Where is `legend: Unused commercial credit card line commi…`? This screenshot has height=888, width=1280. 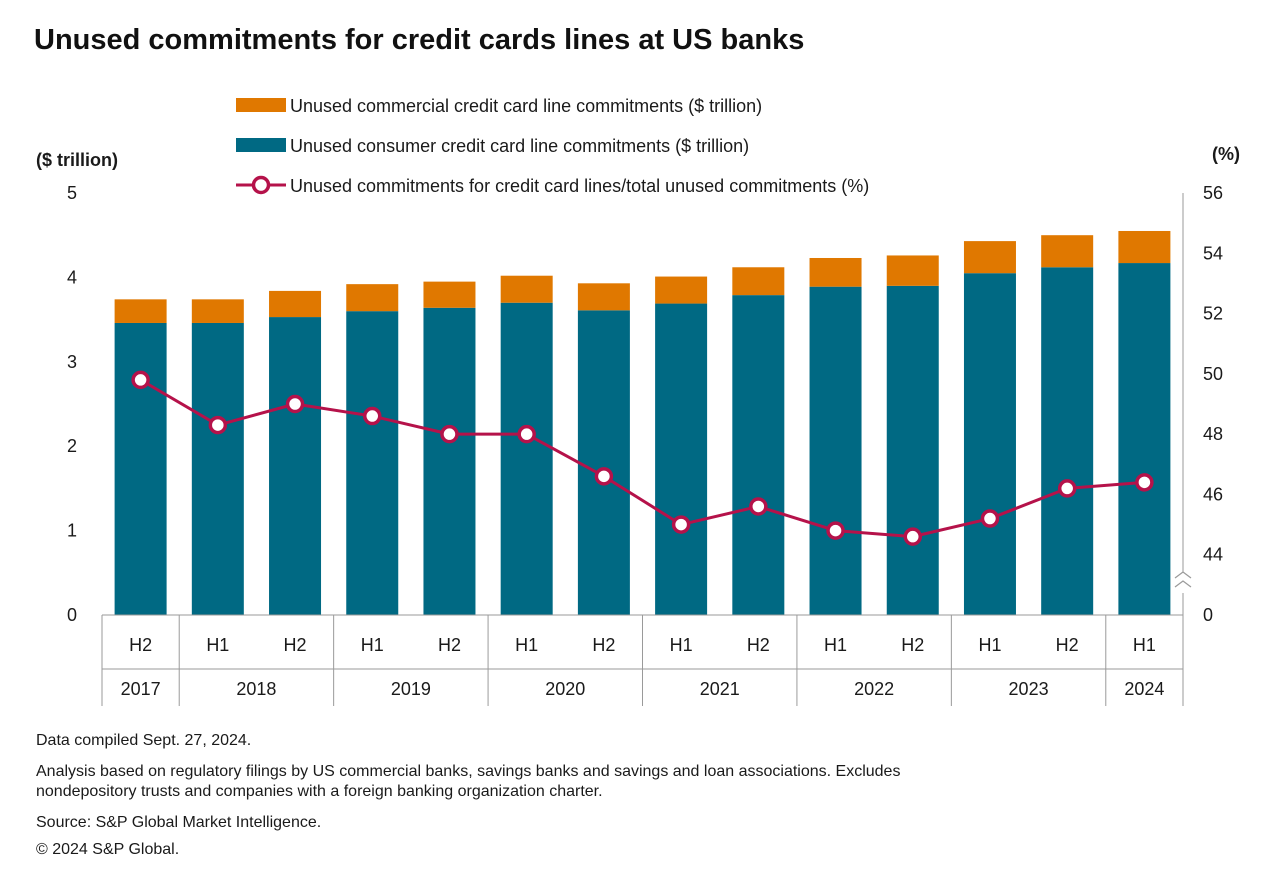 legend: Unused commercial credit card line commi… is located at coordinates (552, 146).